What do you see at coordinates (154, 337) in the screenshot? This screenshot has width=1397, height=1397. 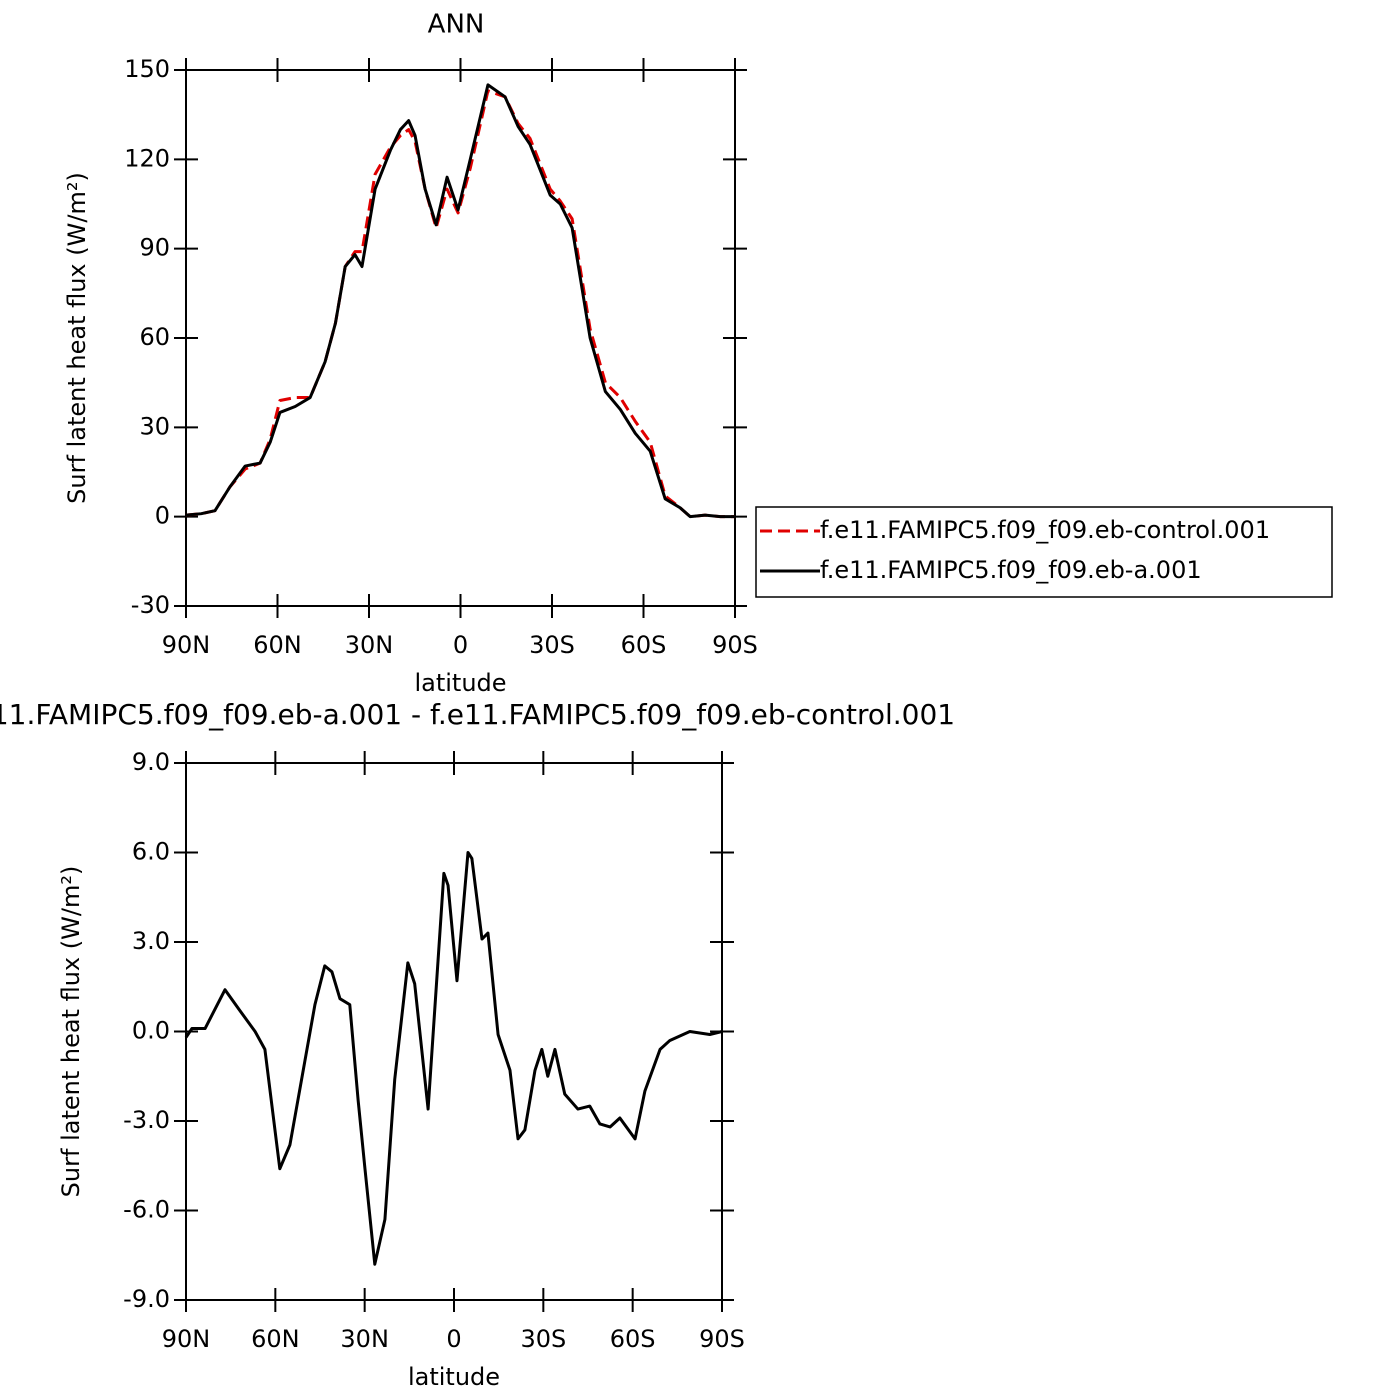 I see `y-tick-label: 60` at bounding box center [154, 337].